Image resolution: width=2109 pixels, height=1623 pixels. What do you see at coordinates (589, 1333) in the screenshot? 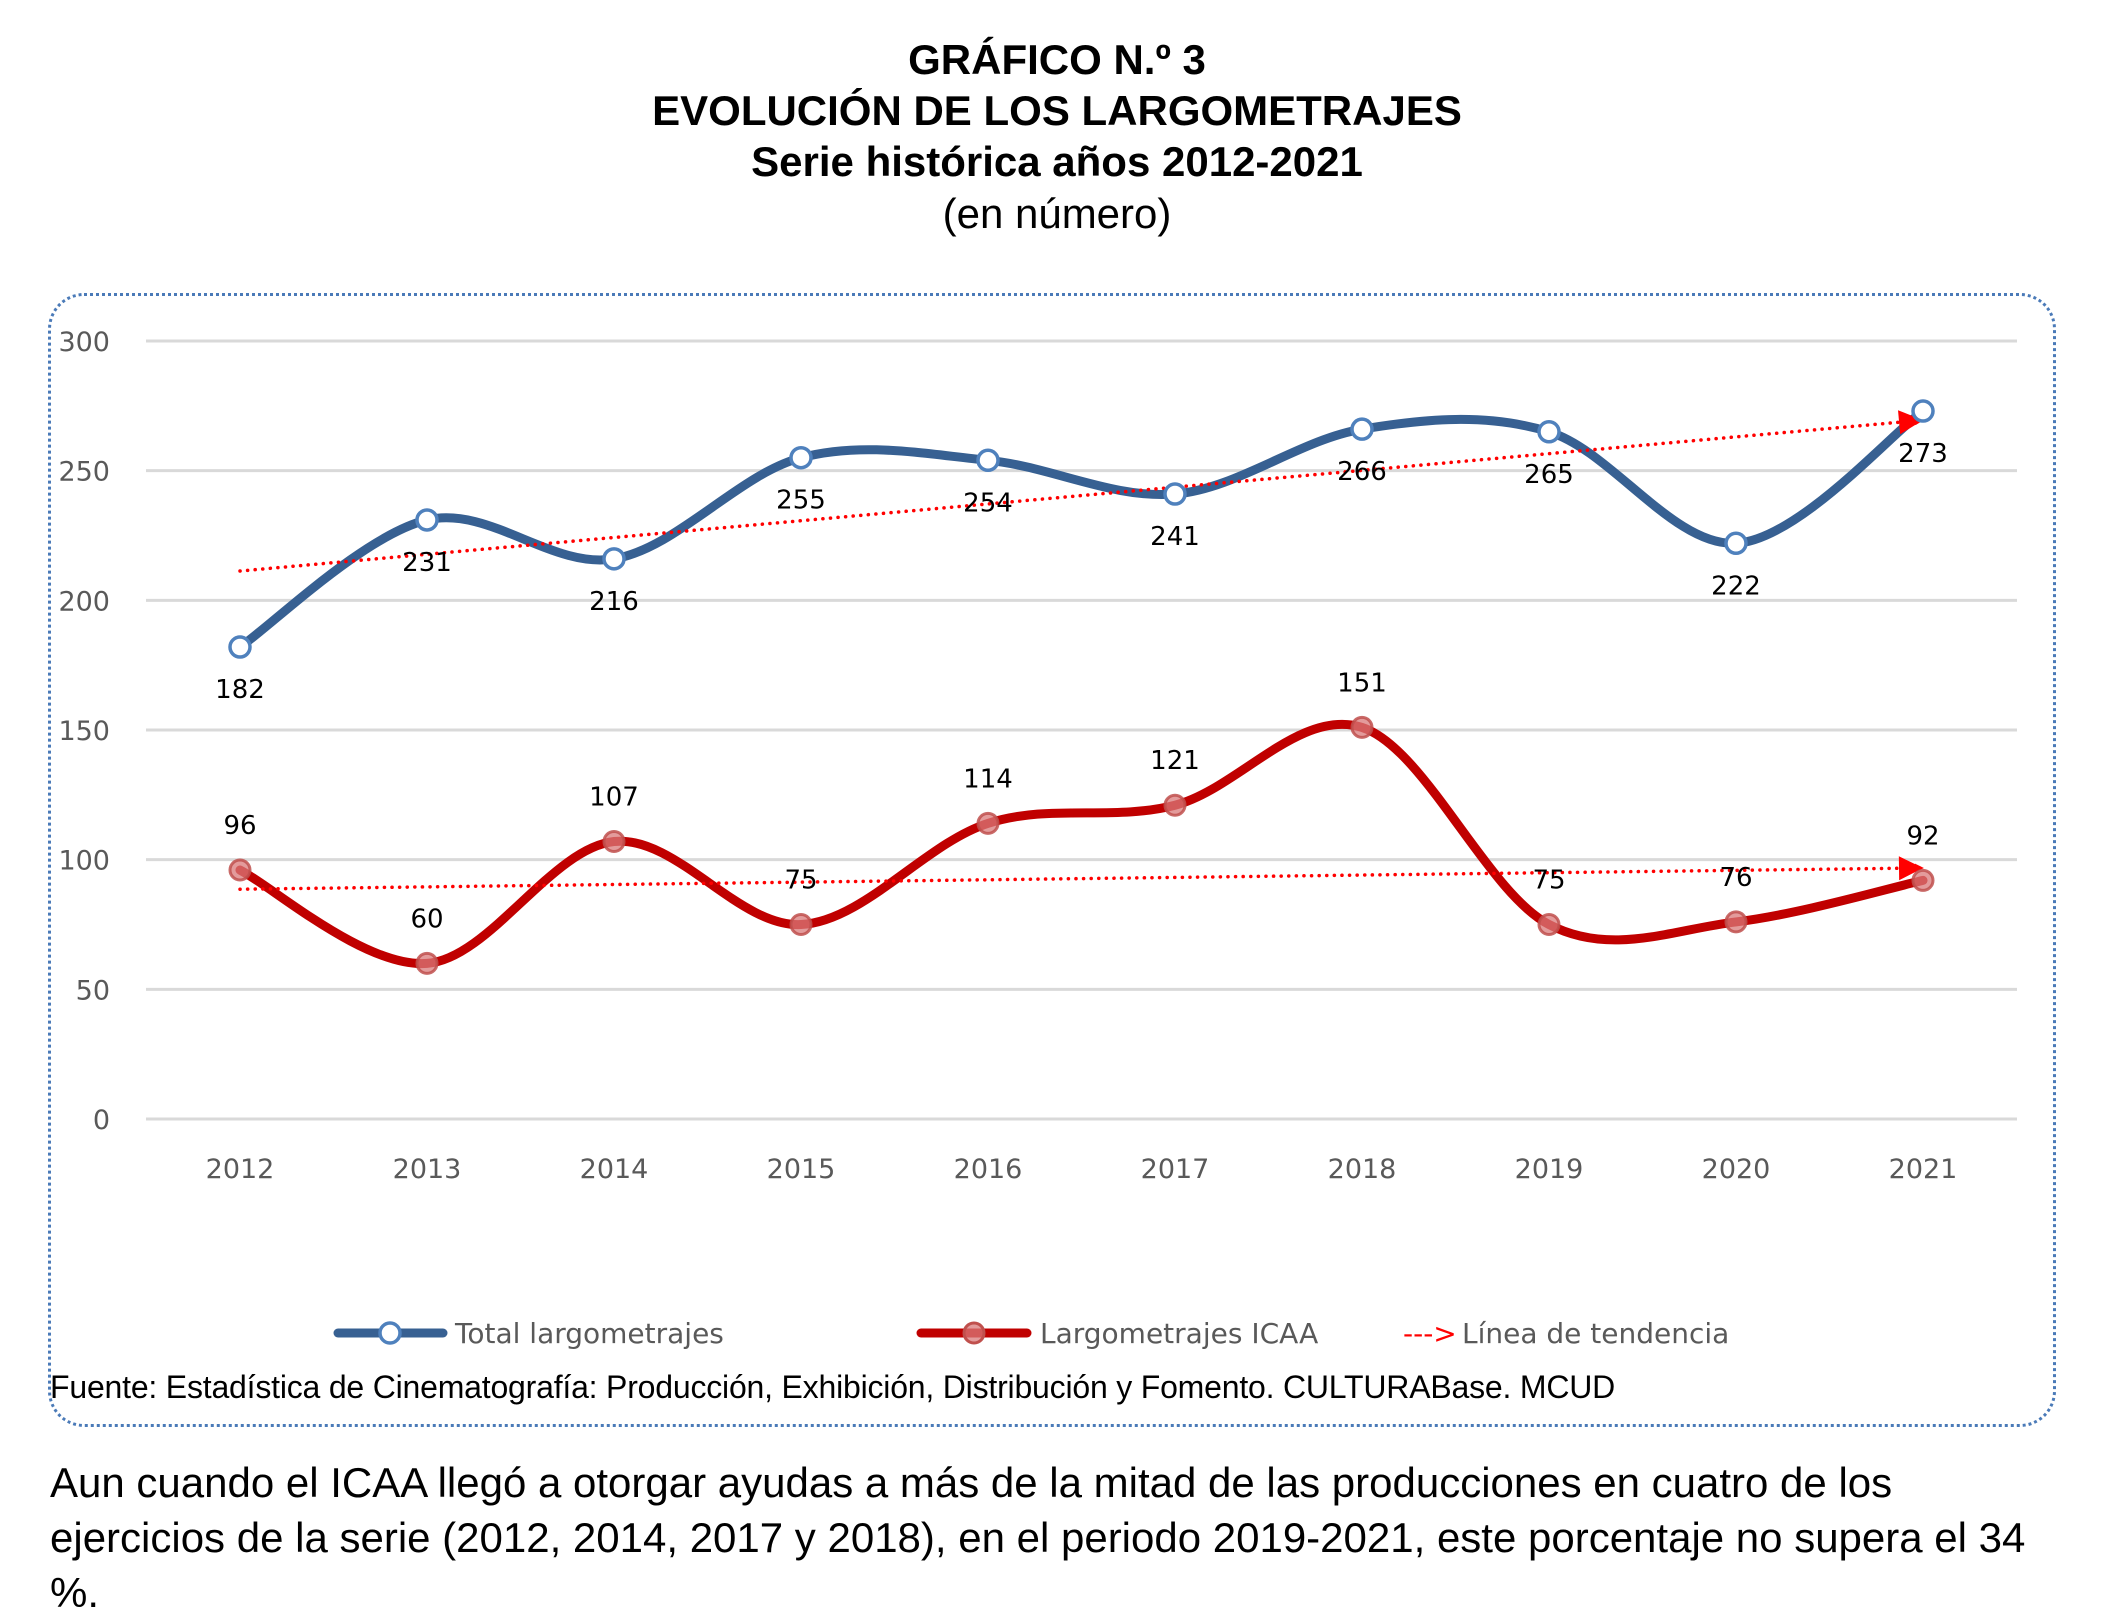
I see `legend-label-total: Total largometrajes` at bounding box center [589, 1333].